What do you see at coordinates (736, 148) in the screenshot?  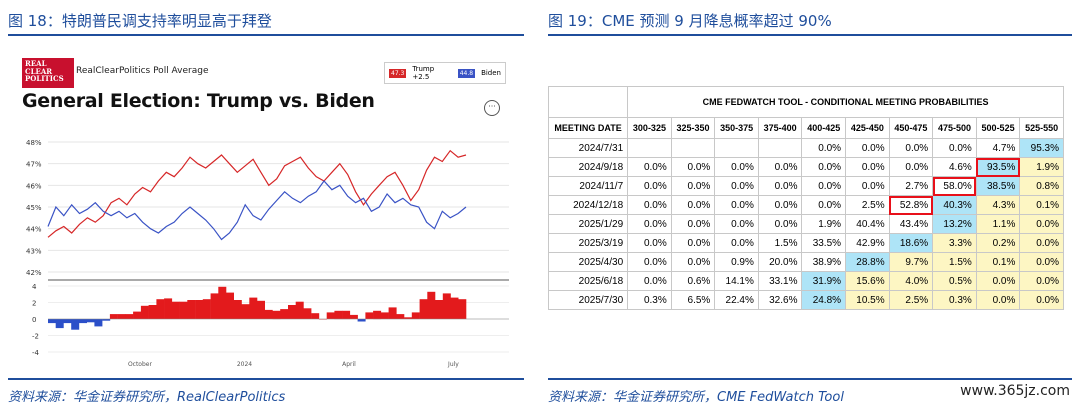 I see `probability-cell` at bounding box center [736, 148].